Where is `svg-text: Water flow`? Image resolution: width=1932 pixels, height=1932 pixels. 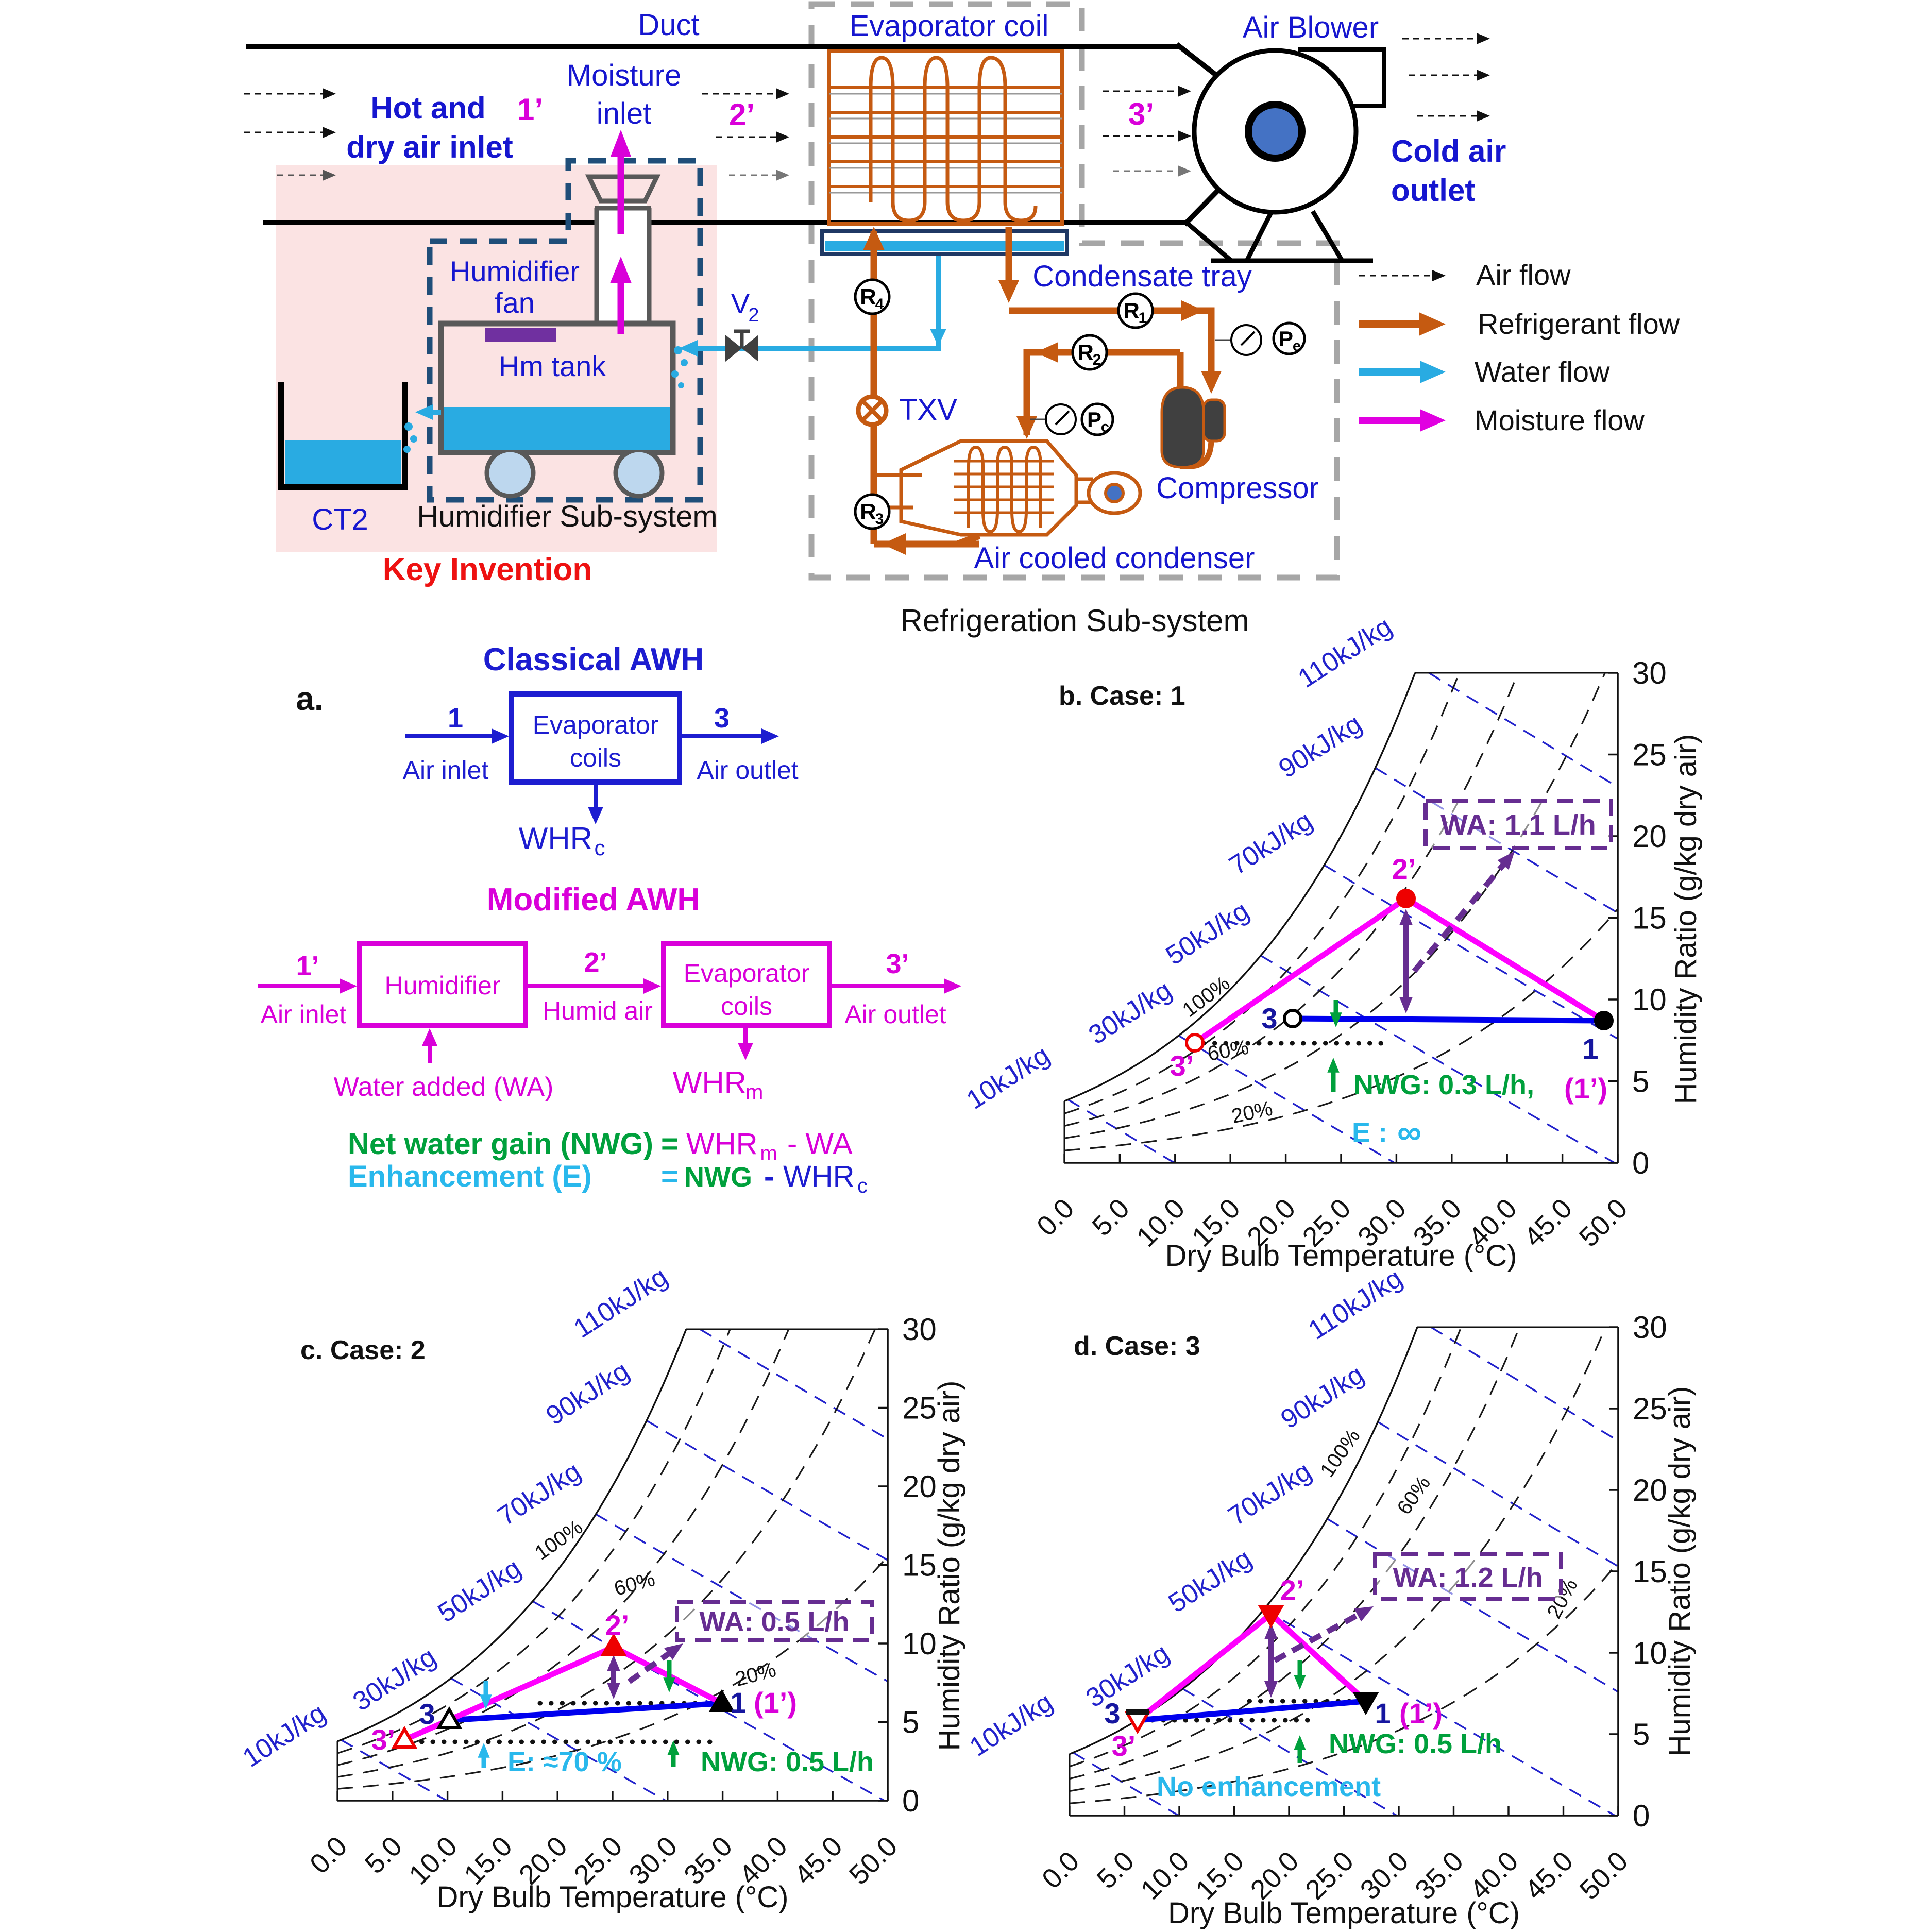
svg-text: Water flow is located at coordinates (1542, 371).